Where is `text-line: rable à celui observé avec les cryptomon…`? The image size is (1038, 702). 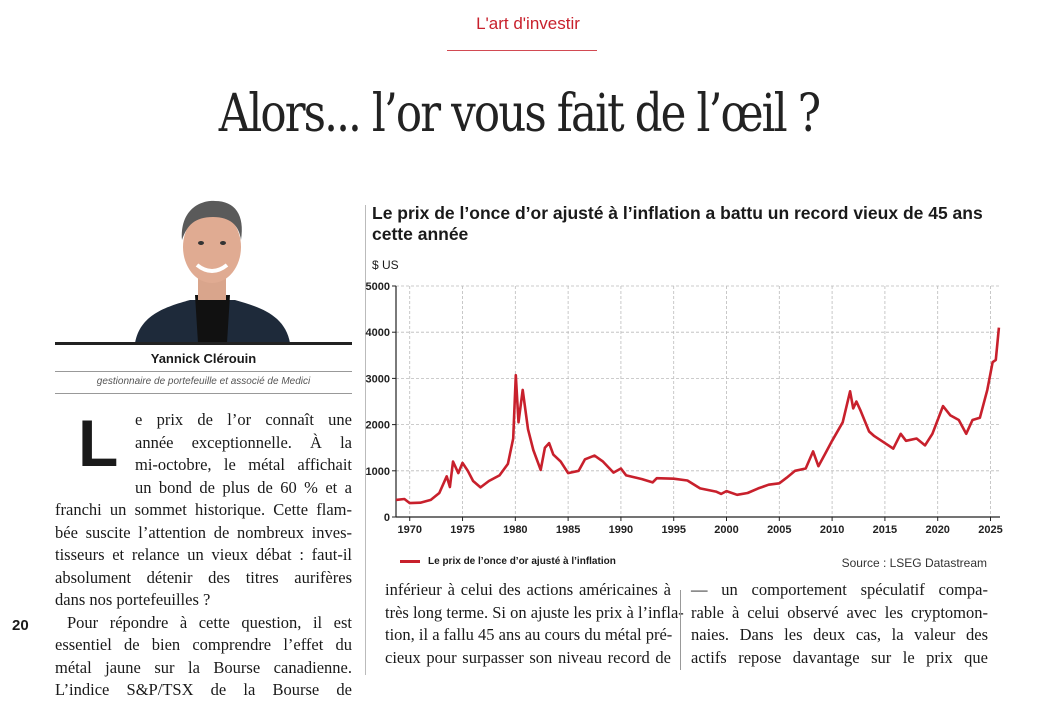
text-line: rable à celui observé avec les cryptomon… is located at coordinates (839, 612).